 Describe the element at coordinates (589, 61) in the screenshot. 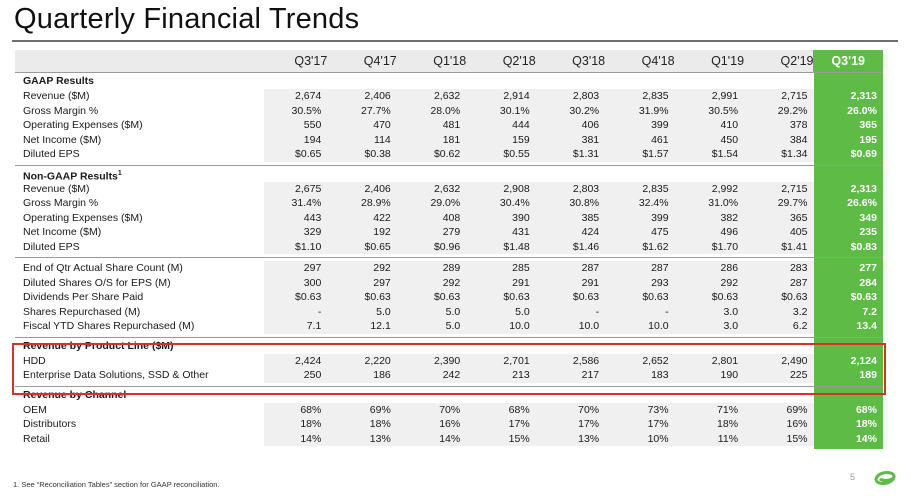

I see `column-header: Q3'18` at that location.